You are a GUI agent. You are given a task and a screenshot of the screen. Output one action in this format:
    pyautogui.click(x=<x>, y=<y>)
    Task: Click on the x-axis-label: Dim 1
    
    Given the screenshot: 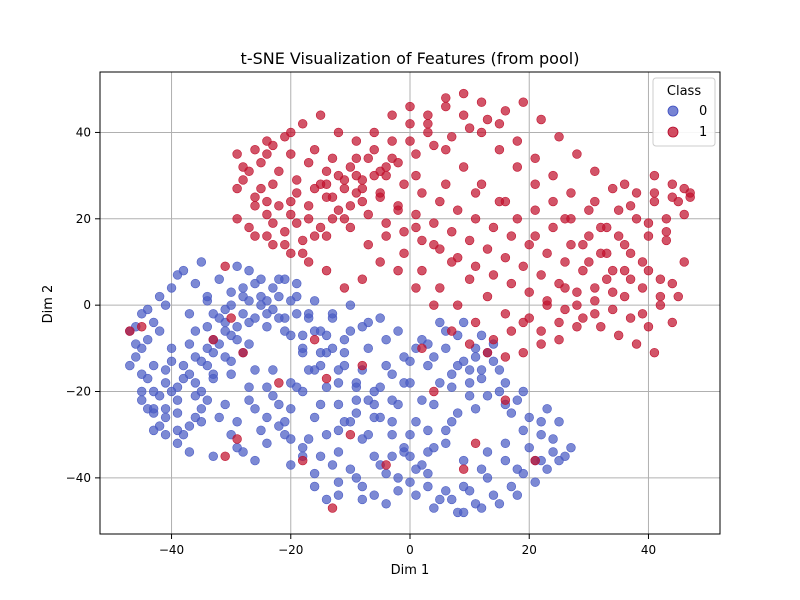 What is the action you would take?
    pyautogui.click(x=410, y=570)
    